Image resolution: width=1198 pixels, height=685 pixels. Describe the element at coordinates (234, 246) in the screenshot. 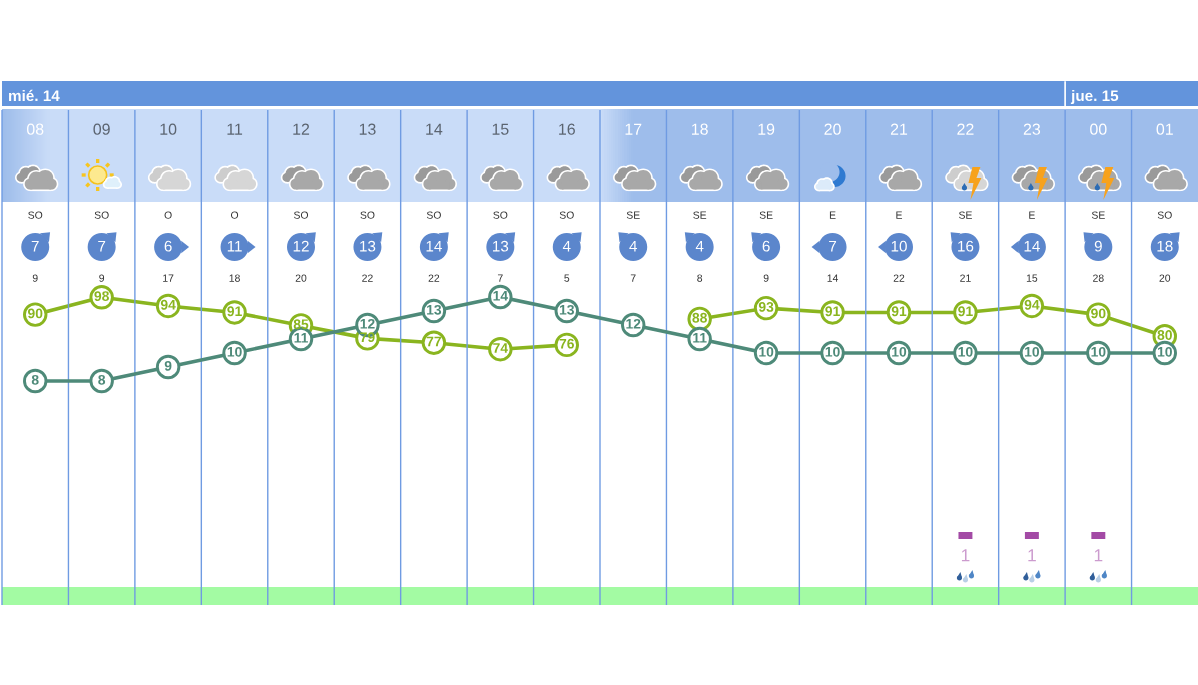

I see `text: 11` at that location.